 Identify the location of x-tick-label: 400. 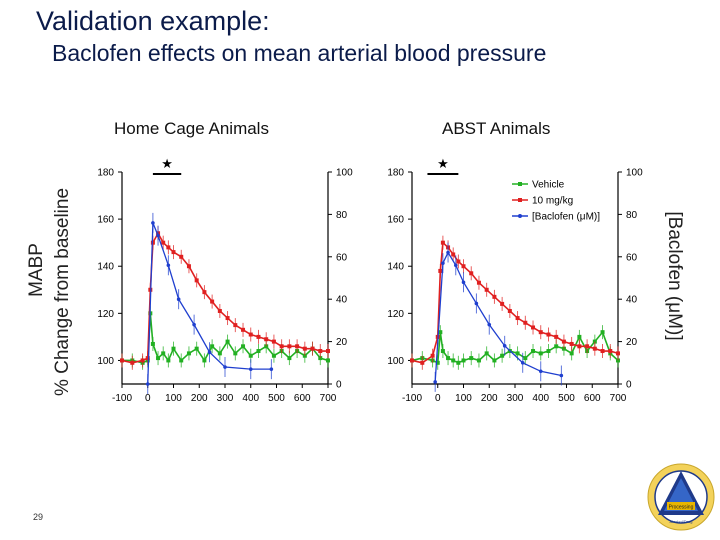
(540, 398).